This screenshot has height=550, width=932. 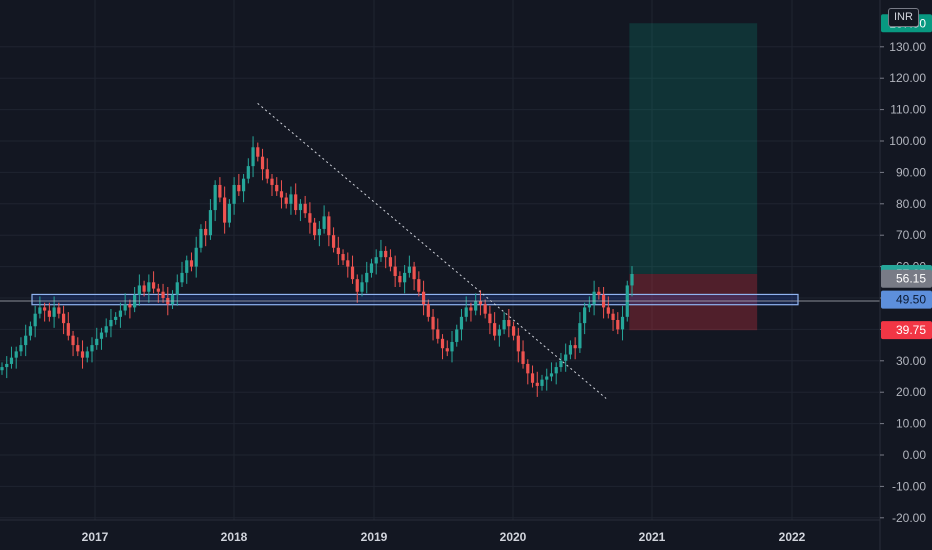 I want to click on x-tick-label: 2017, so click(x=95, y=537).